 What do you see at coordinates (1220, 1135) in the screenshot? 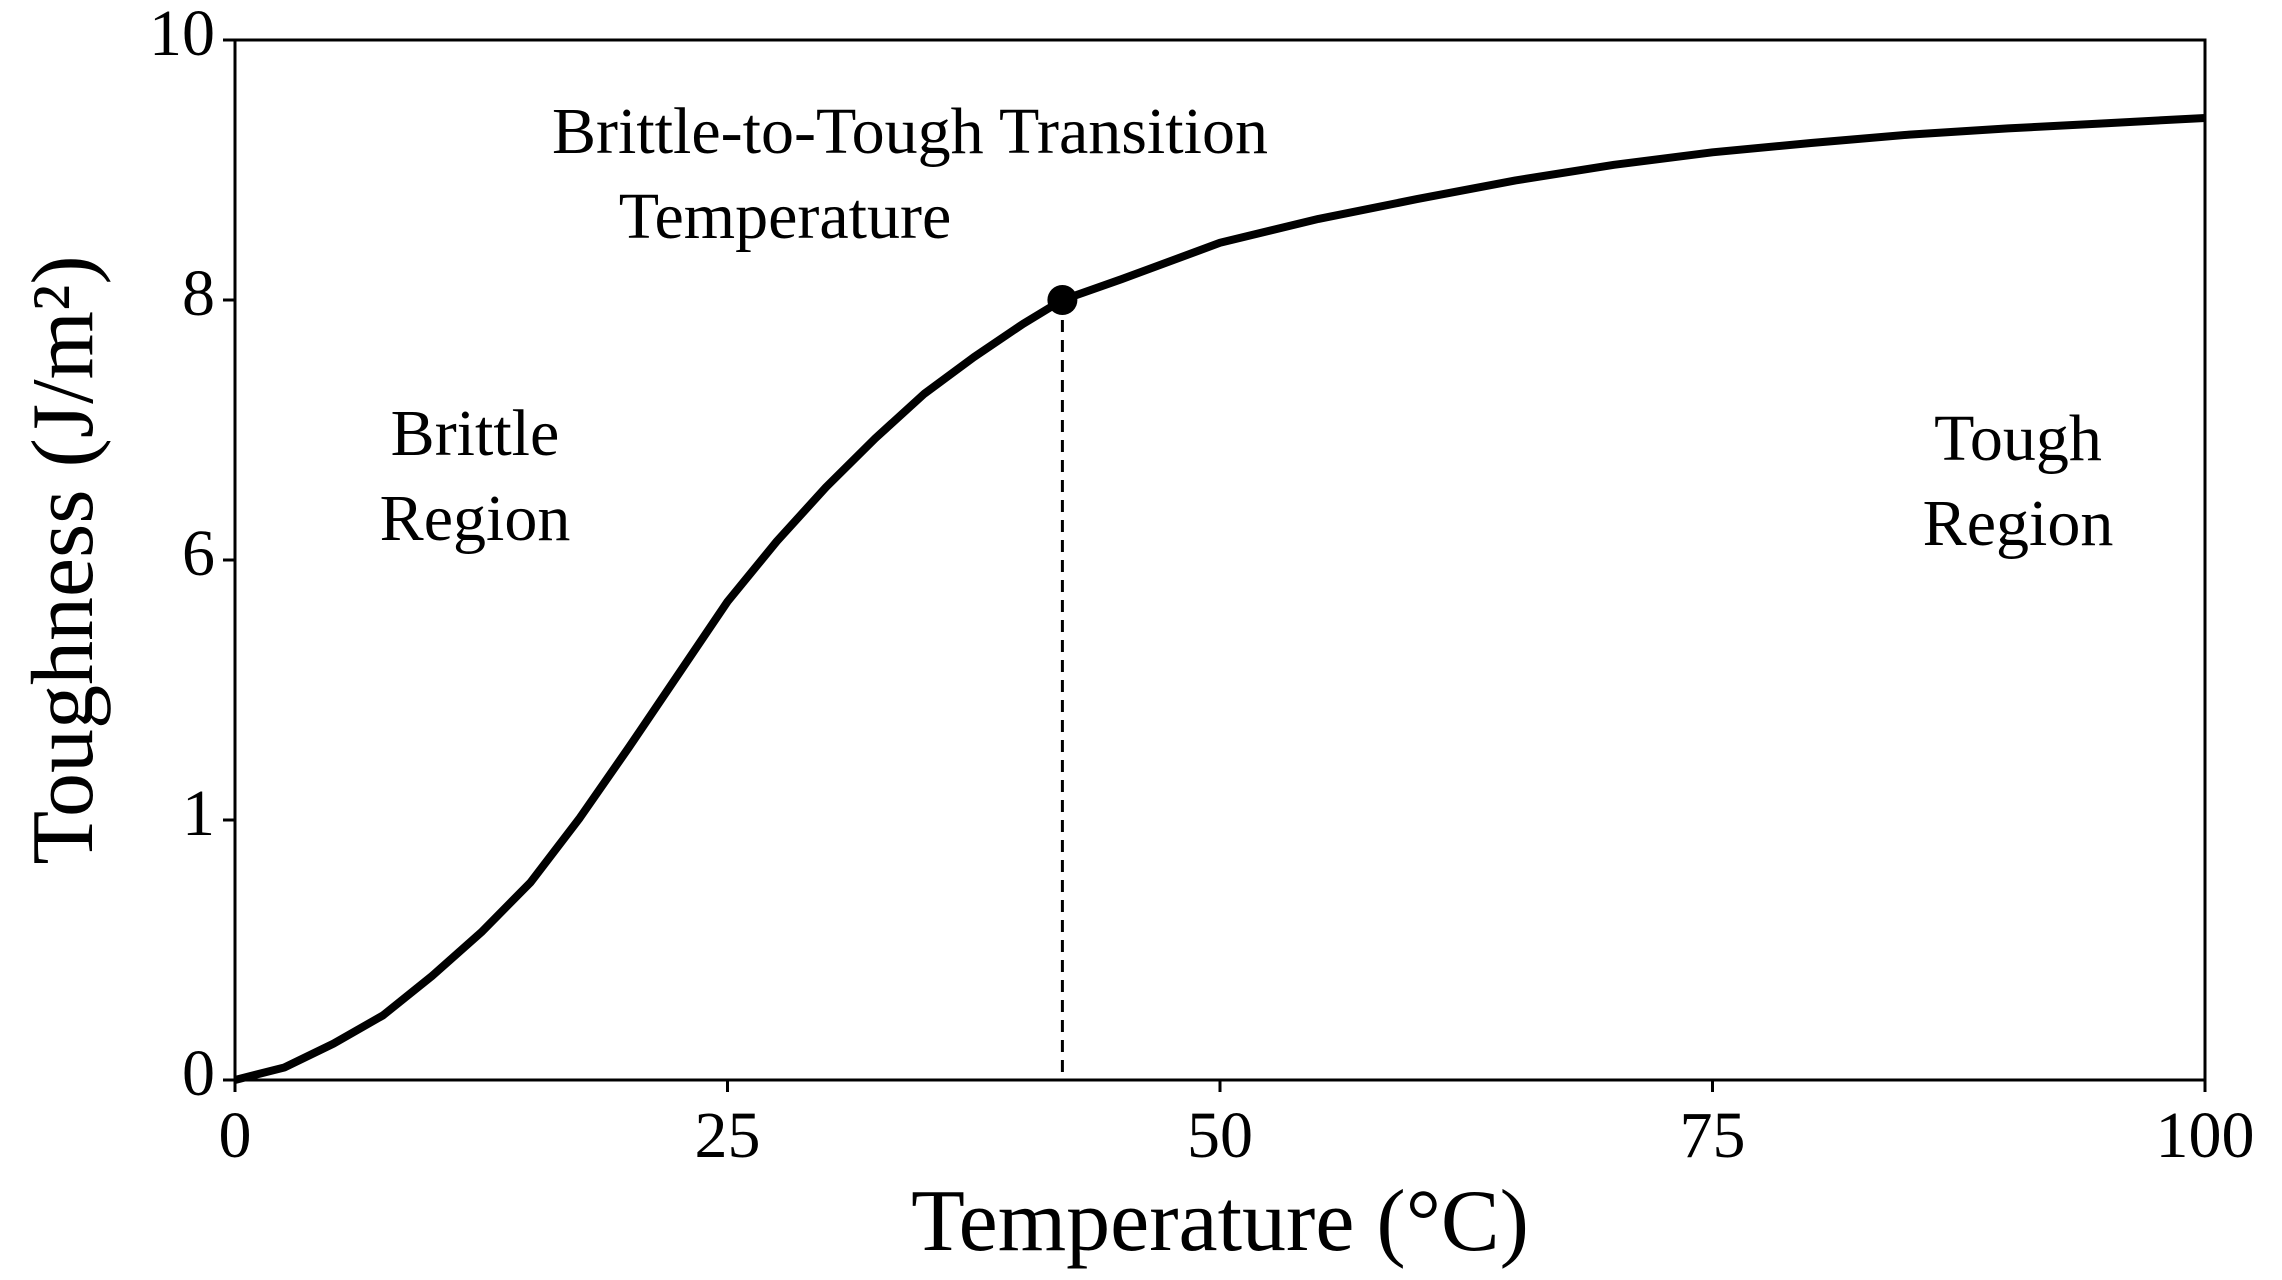
I see `x-tick-label: 50` at bounding box center [1220, 1135].